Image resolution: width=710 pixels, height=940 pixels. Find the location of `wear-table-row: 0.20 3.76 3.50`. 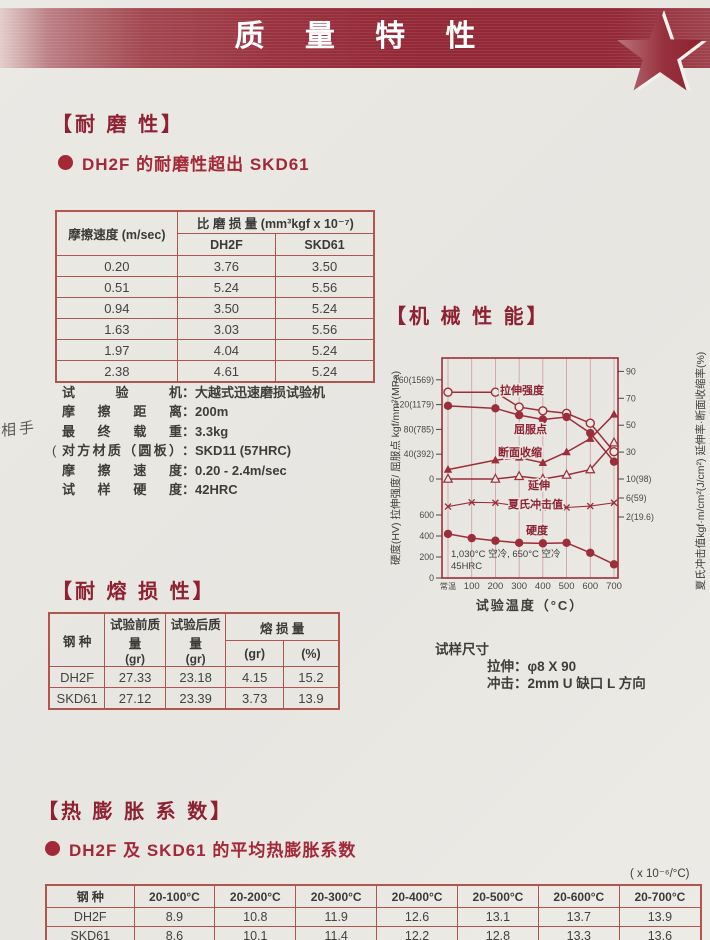

wear-table-row: 0.20 3.76 3.50 is located at coordinates (215, 266).